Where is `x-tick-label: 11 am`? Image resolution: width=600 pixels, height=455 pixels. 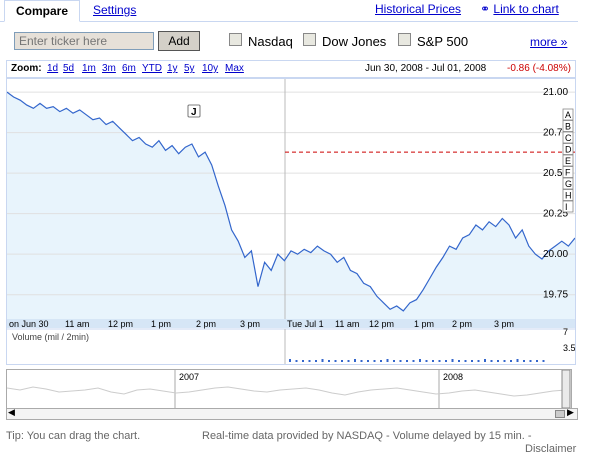
x-tick-label: 11 am is located at coordinates (347, 324).